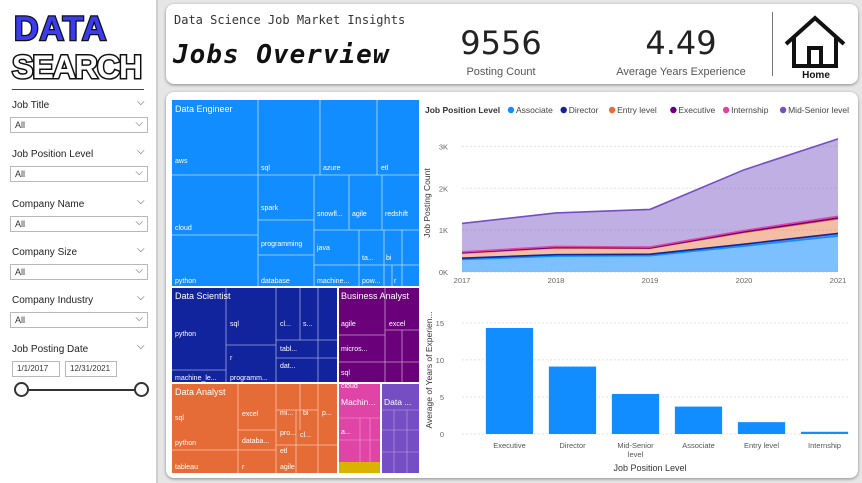 Image resolution: width=862 pixels, height=483 pixels. I want to click on company-name-dropdown: All ⌵, so click(79, 224).